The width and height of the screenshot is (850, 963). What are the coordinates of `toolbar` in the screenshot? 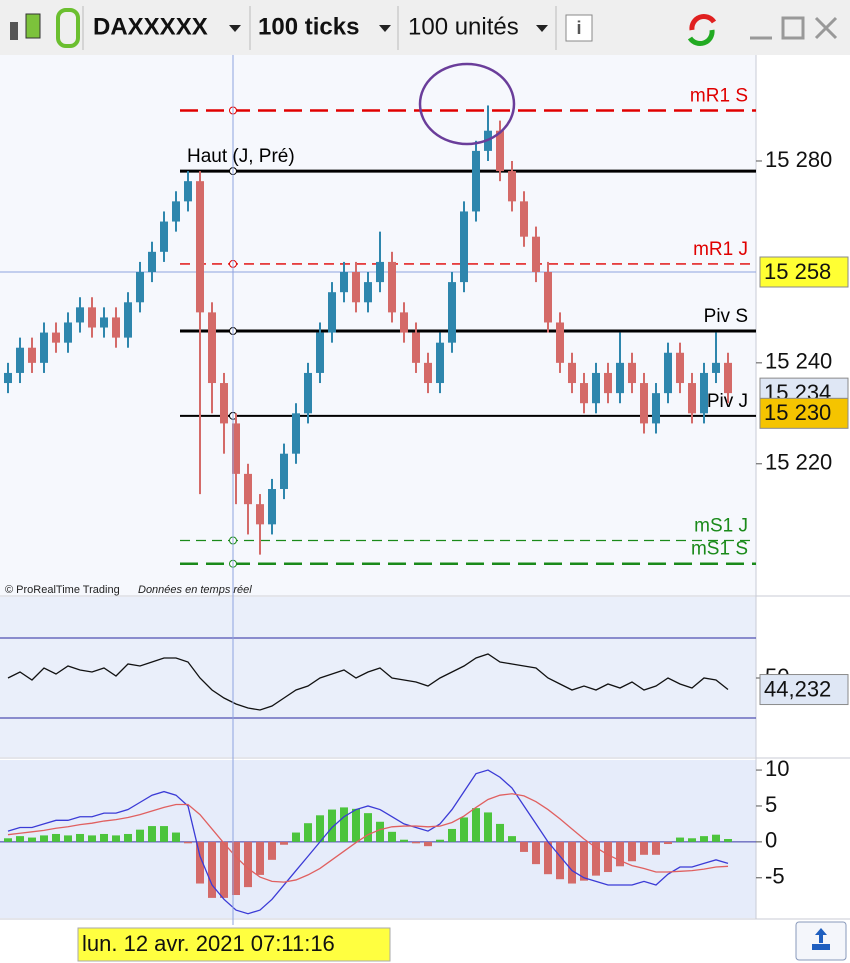 It's located at (425, 27).